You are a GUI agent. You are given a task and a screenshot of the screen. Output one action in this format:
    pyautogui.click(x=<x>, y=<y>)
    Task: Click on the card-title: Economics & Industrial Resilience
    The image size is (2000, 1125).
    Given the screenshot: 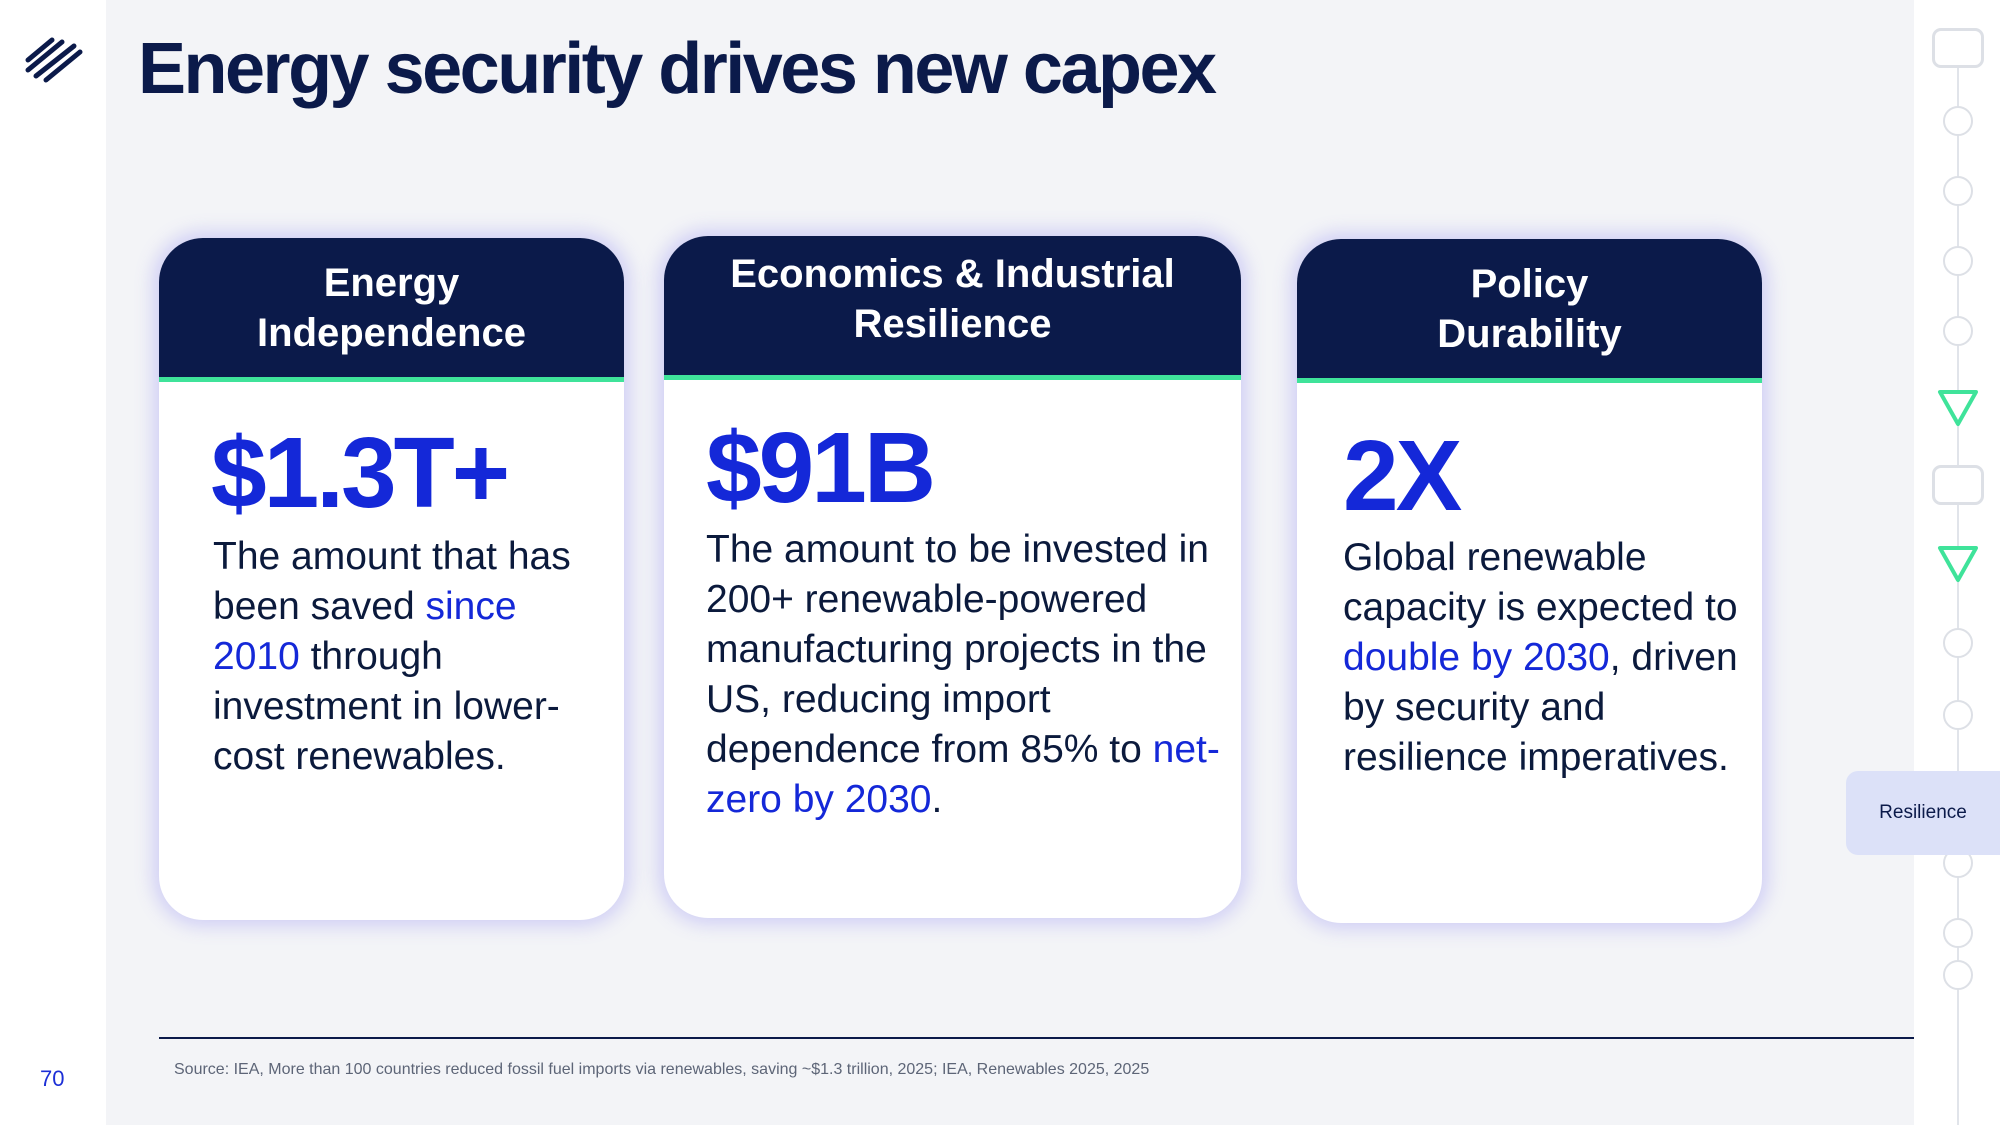 What is the action you would take?
    pyautogui.click(x=952, y=299)
    